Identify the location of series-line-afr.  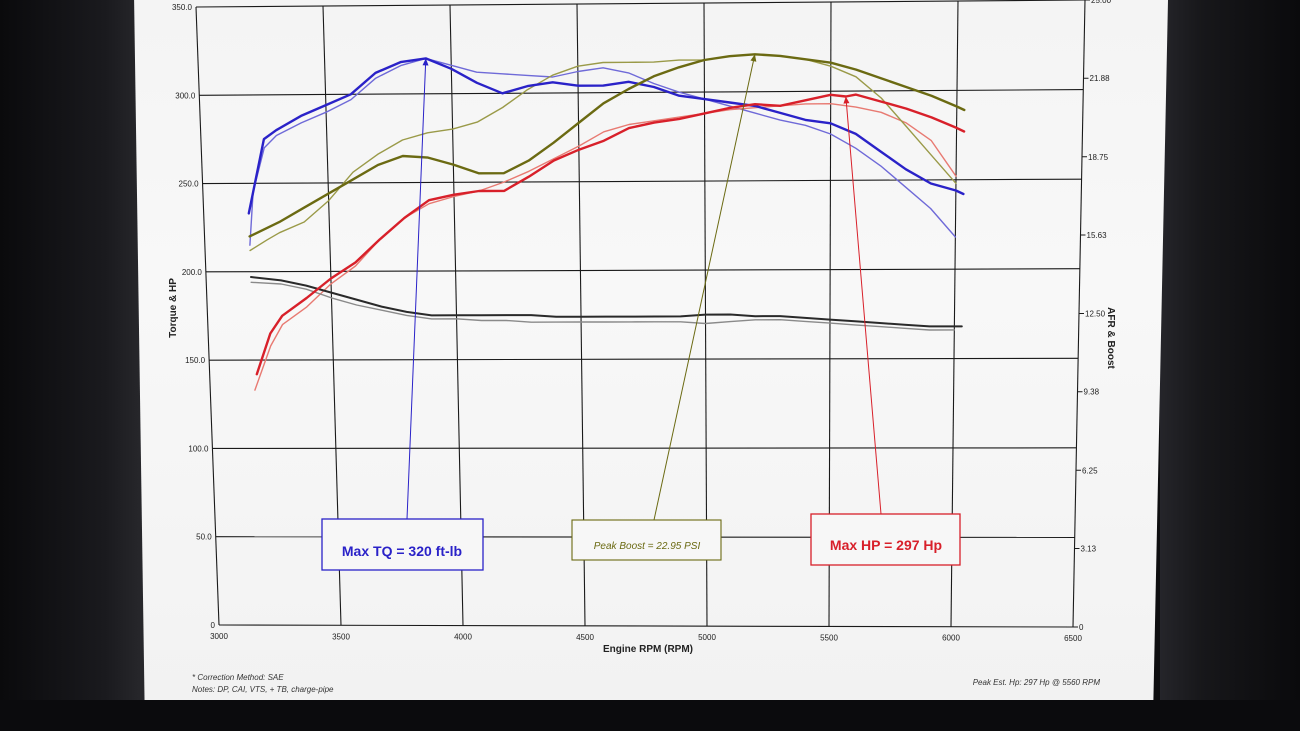
(606, 302).